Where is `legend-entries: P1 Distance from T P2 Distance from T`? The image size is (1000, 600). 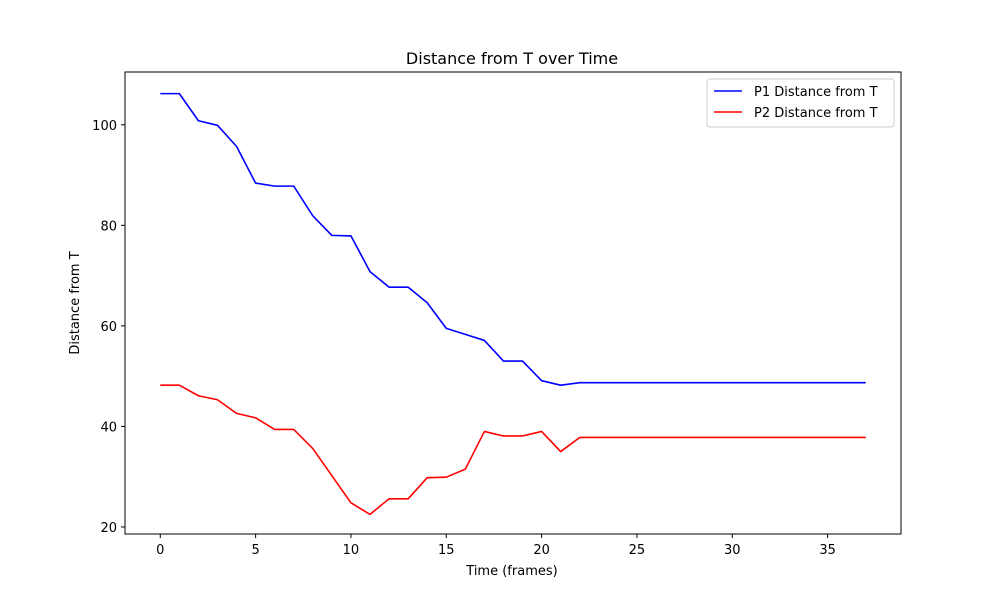 legend-entries: P1 Distance from T P2 Distance from T is located at coordinates (796, 103).